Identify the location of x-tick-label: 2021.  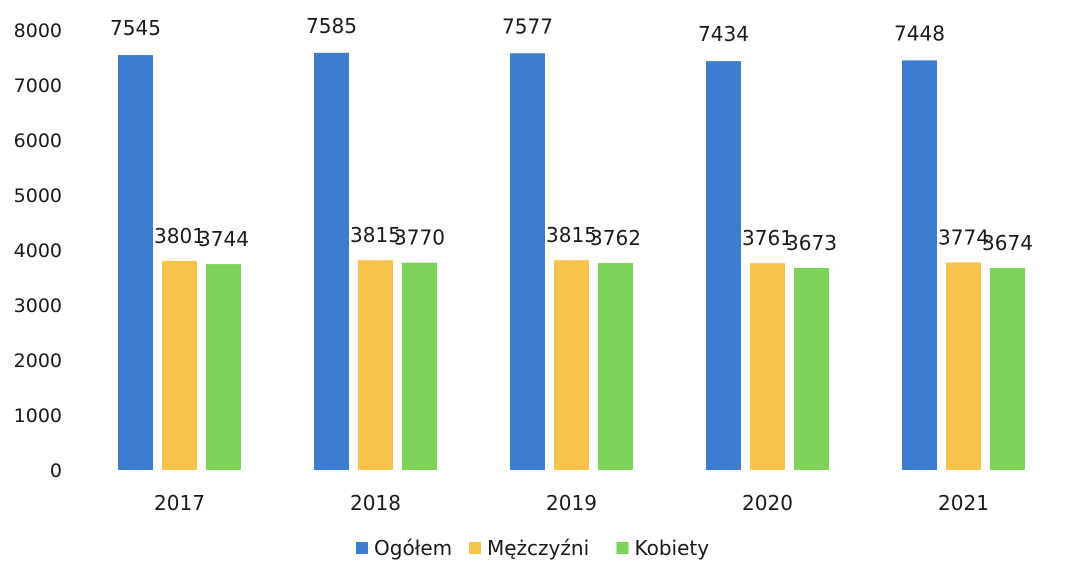
(963, 503).